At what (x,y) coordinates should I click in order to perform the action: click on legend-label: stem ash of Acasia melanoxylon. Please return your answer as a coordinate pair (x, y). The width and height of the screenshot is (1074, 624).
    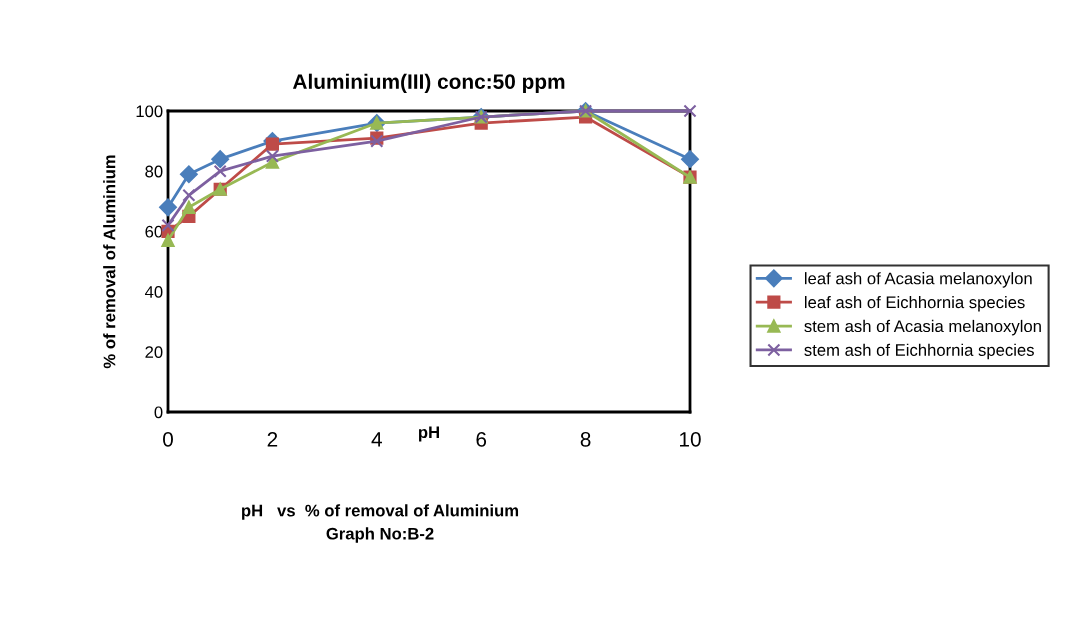
    Looking at the image, I should click on (922, 327).